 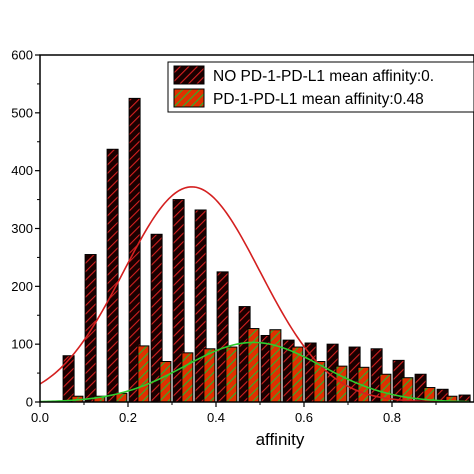 I want to click on legend-box, so click(x=320, y=87).